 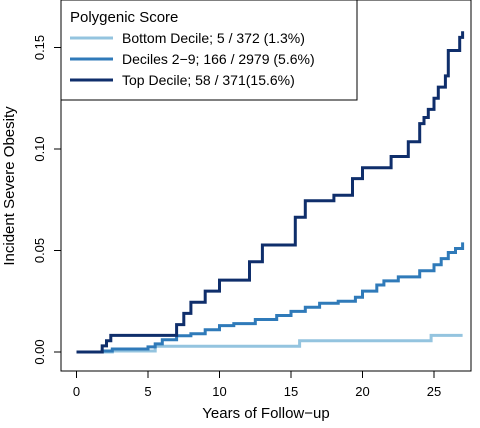 What do you see at coordinates (124, 17) in the screenshot?
I see `legend-title: Polygenic Score` at bounding box center [124, 17].